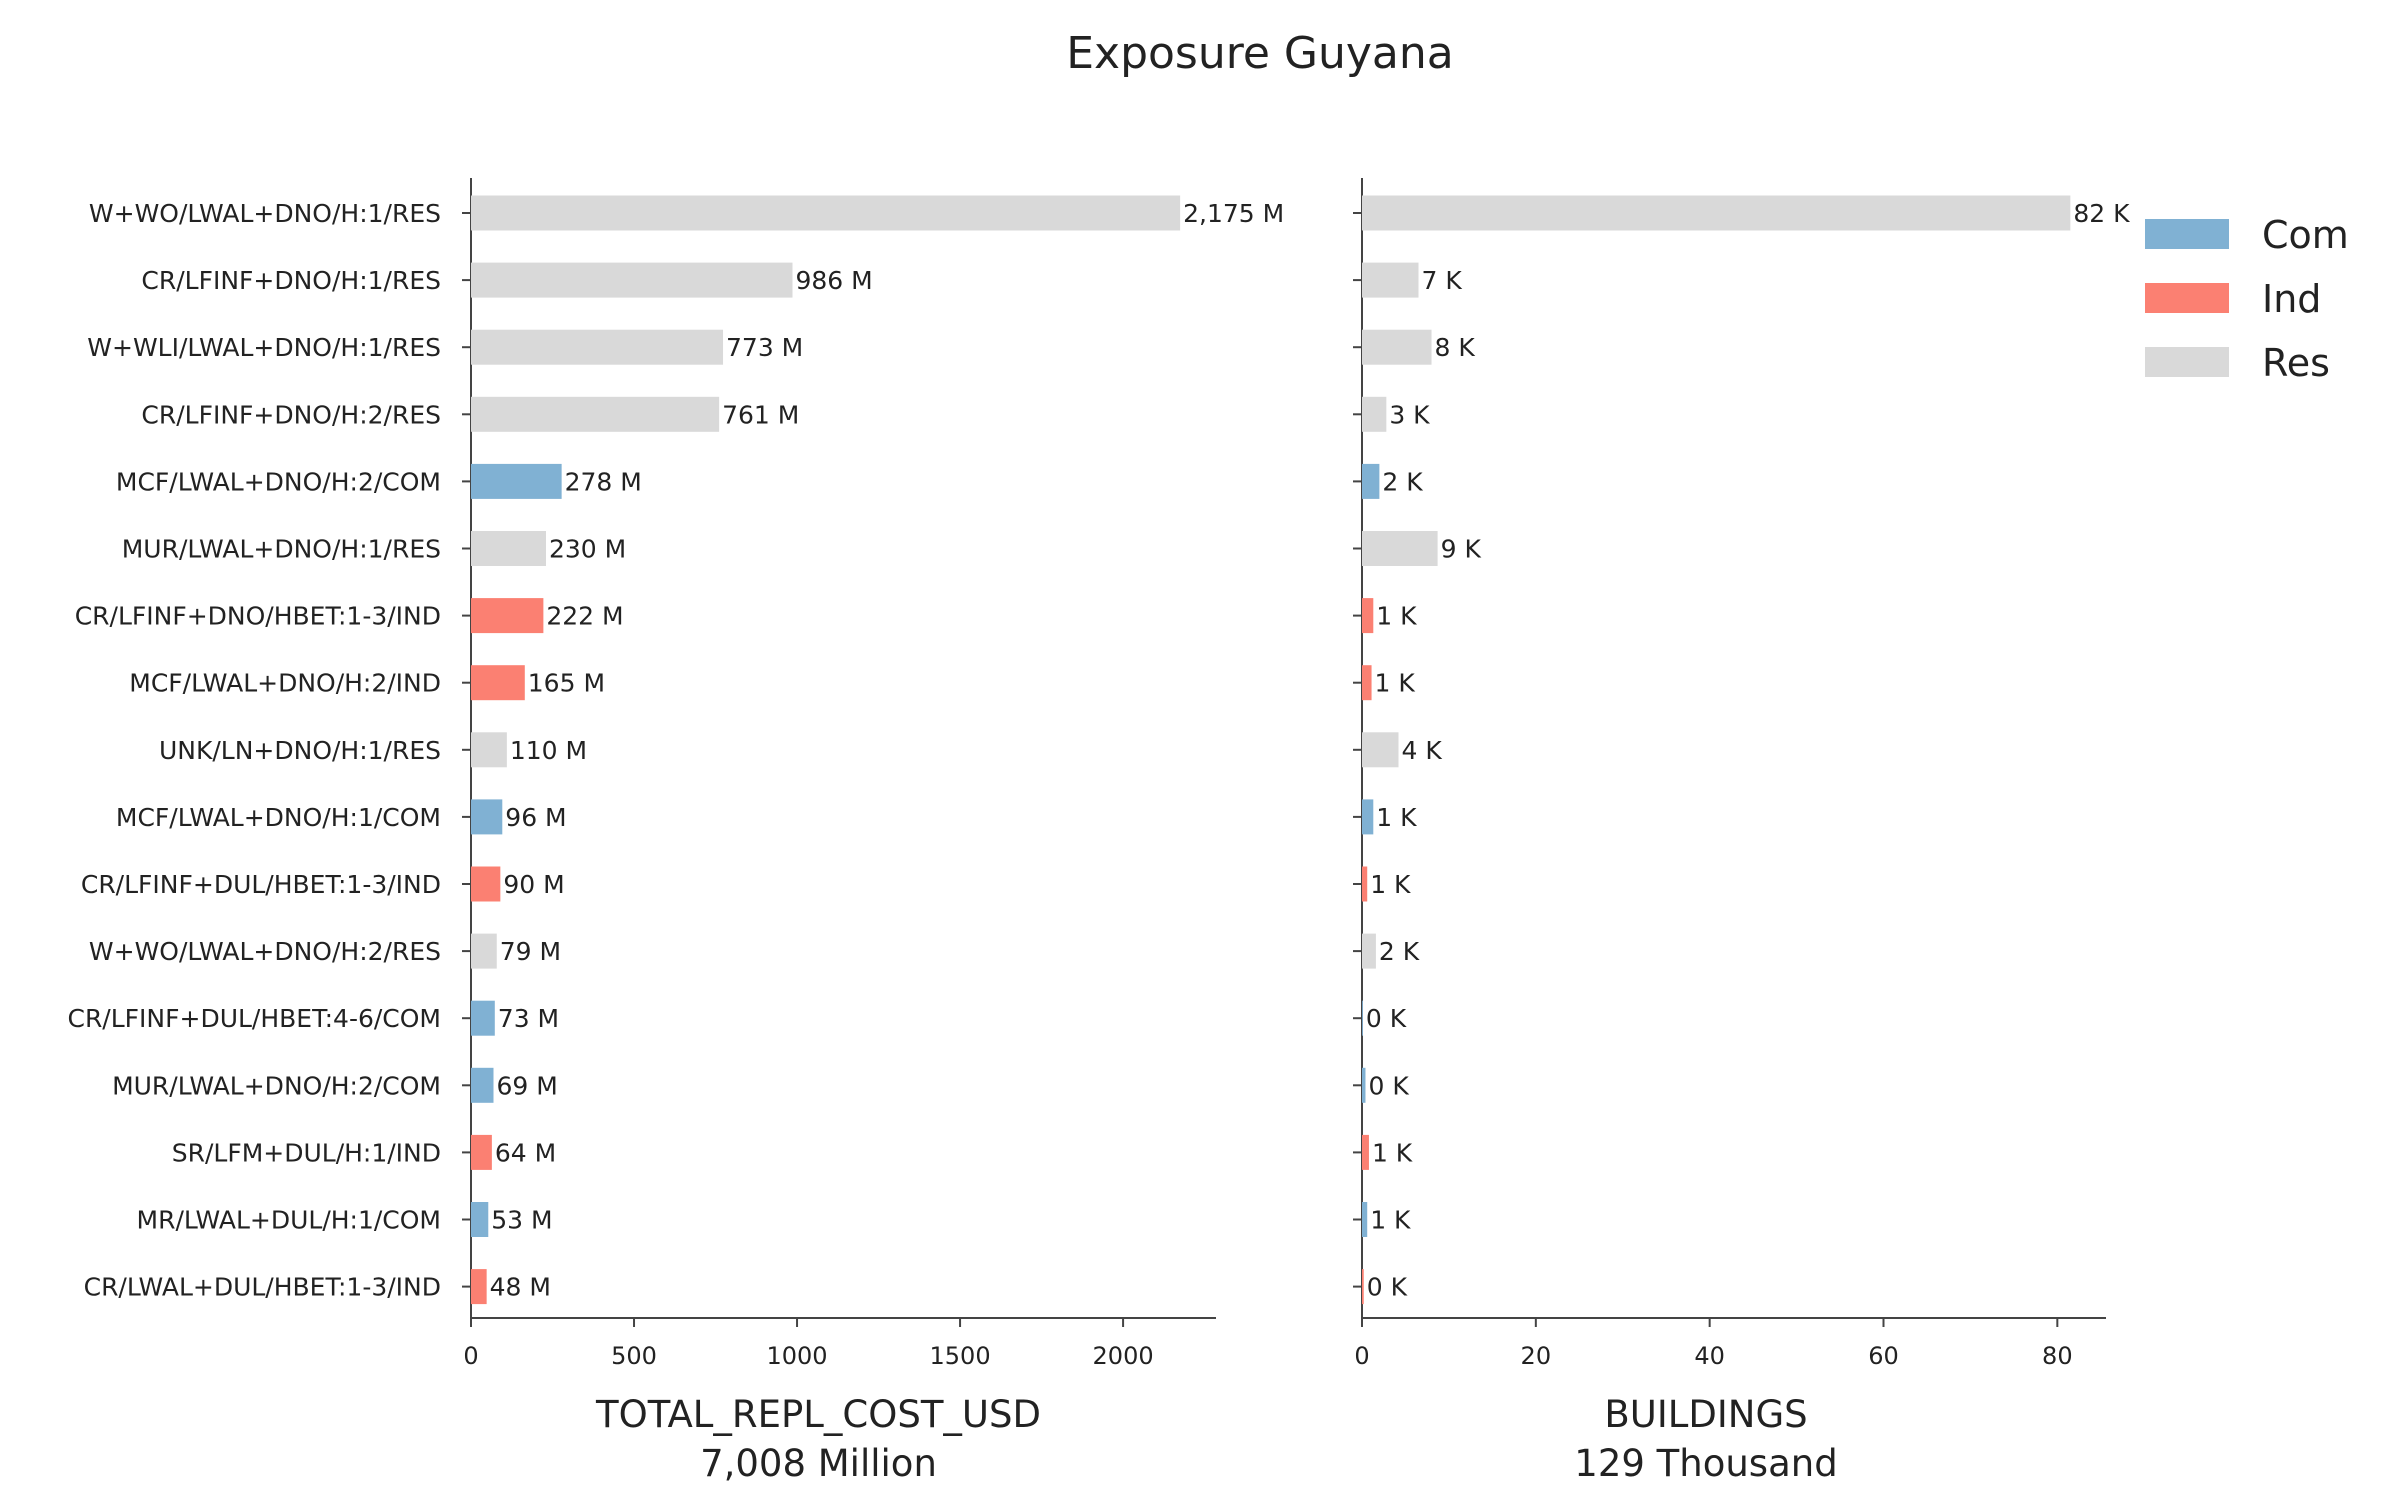  I want to click on category-label: UNK/LN+DNO/H:1/RES, so click(300, 750).